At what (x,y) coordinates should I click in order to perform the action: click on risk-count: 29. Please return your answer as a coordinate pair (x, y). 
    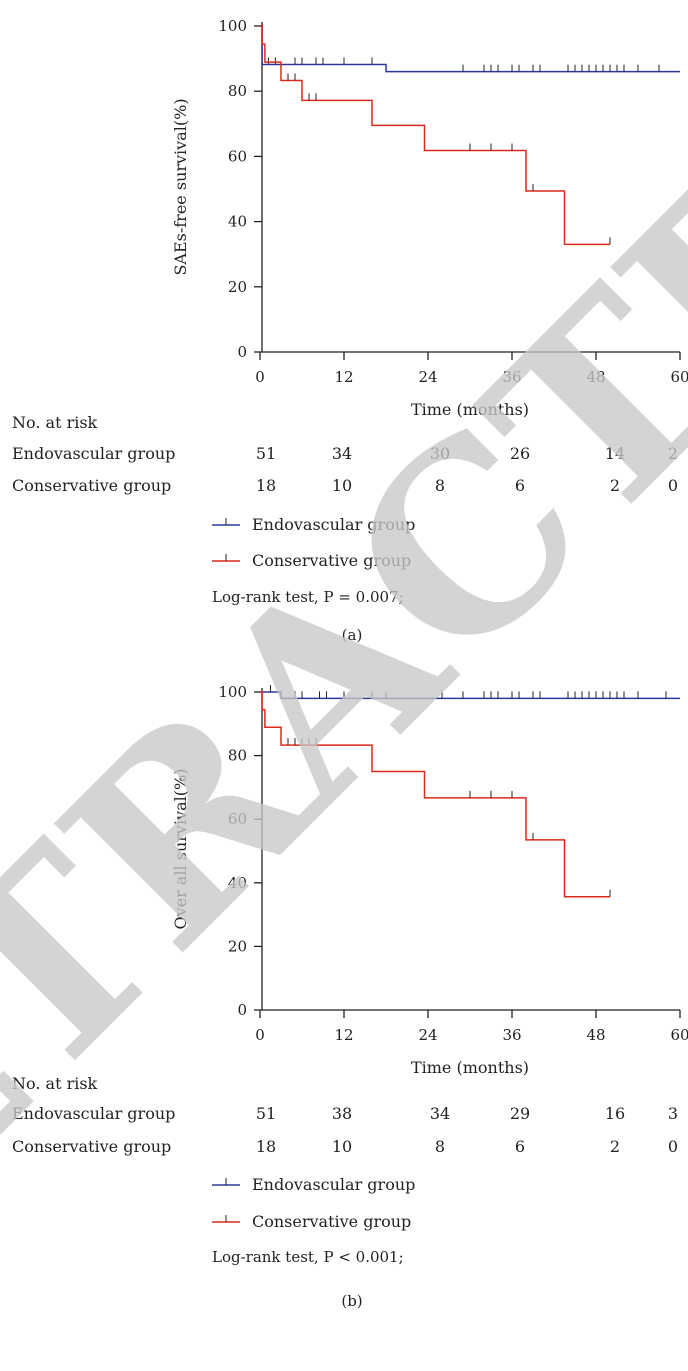
    Looking at the image, I should click on (520, 1113).